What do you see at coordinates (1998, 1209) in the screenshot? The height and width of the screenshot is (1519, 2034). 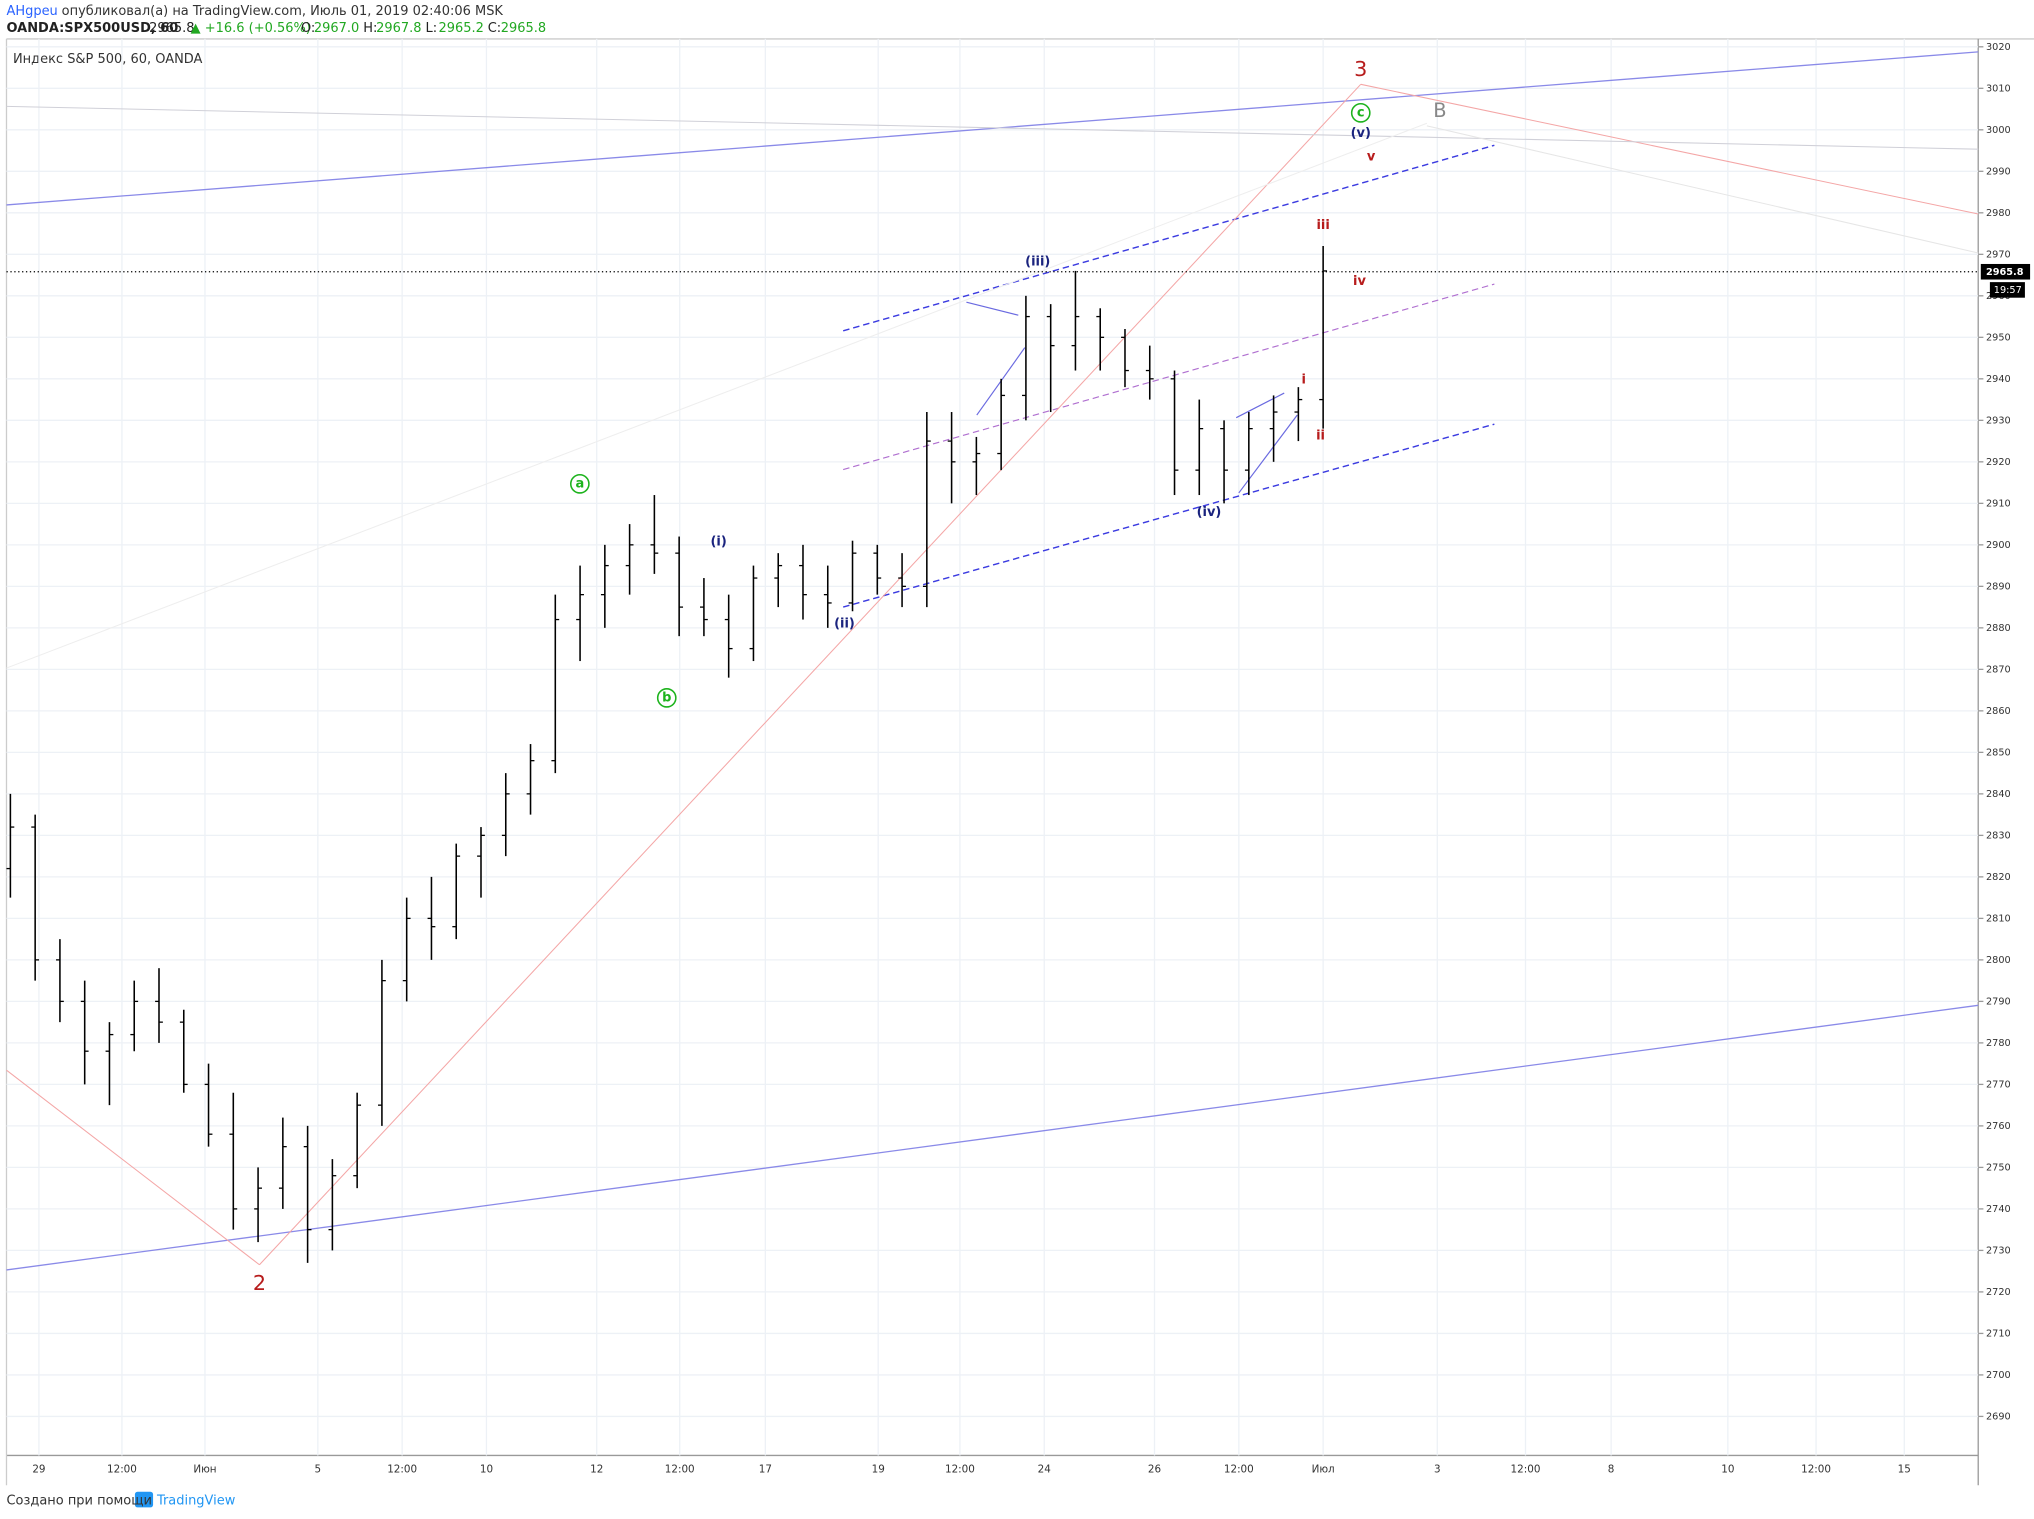 I see `y-tick-label: 2740` at bounding box center [1998, 1209].